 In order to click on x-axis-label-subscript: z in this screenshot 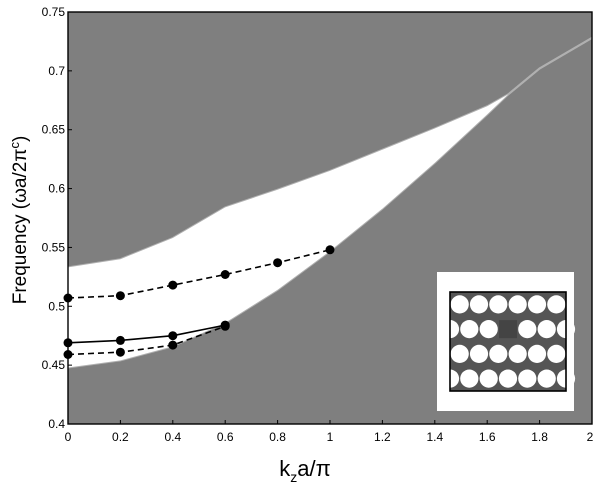, I will do `click(293, 477)`.